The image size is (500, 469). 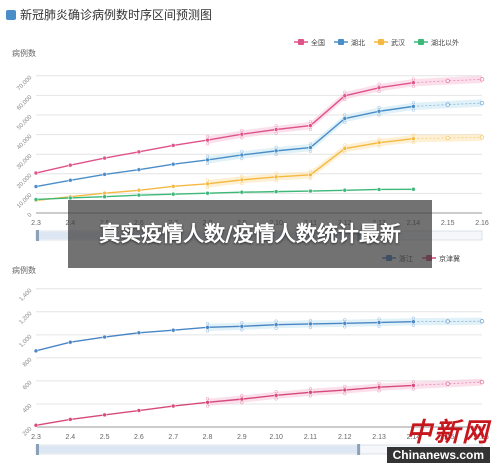 What do you see at coordinates (36, 437) in the screenshot?
I see `x-tick-label: 2.3` at bounding box center [36, 437].